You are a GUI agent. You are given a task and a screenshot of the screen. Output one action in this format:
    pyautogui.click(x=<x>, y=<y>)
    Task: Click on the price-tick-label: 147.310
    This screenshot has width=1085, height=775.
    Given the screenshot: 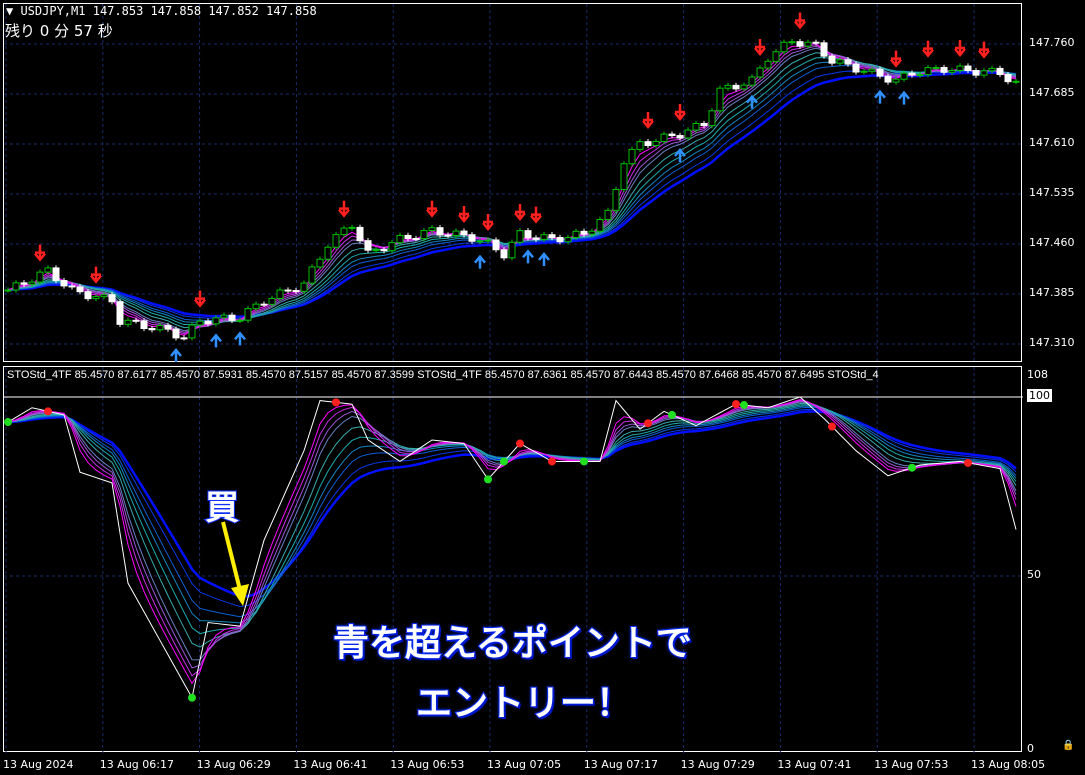 What is the action you would take?
    pyautogui.click(x=1052, y=342)
    